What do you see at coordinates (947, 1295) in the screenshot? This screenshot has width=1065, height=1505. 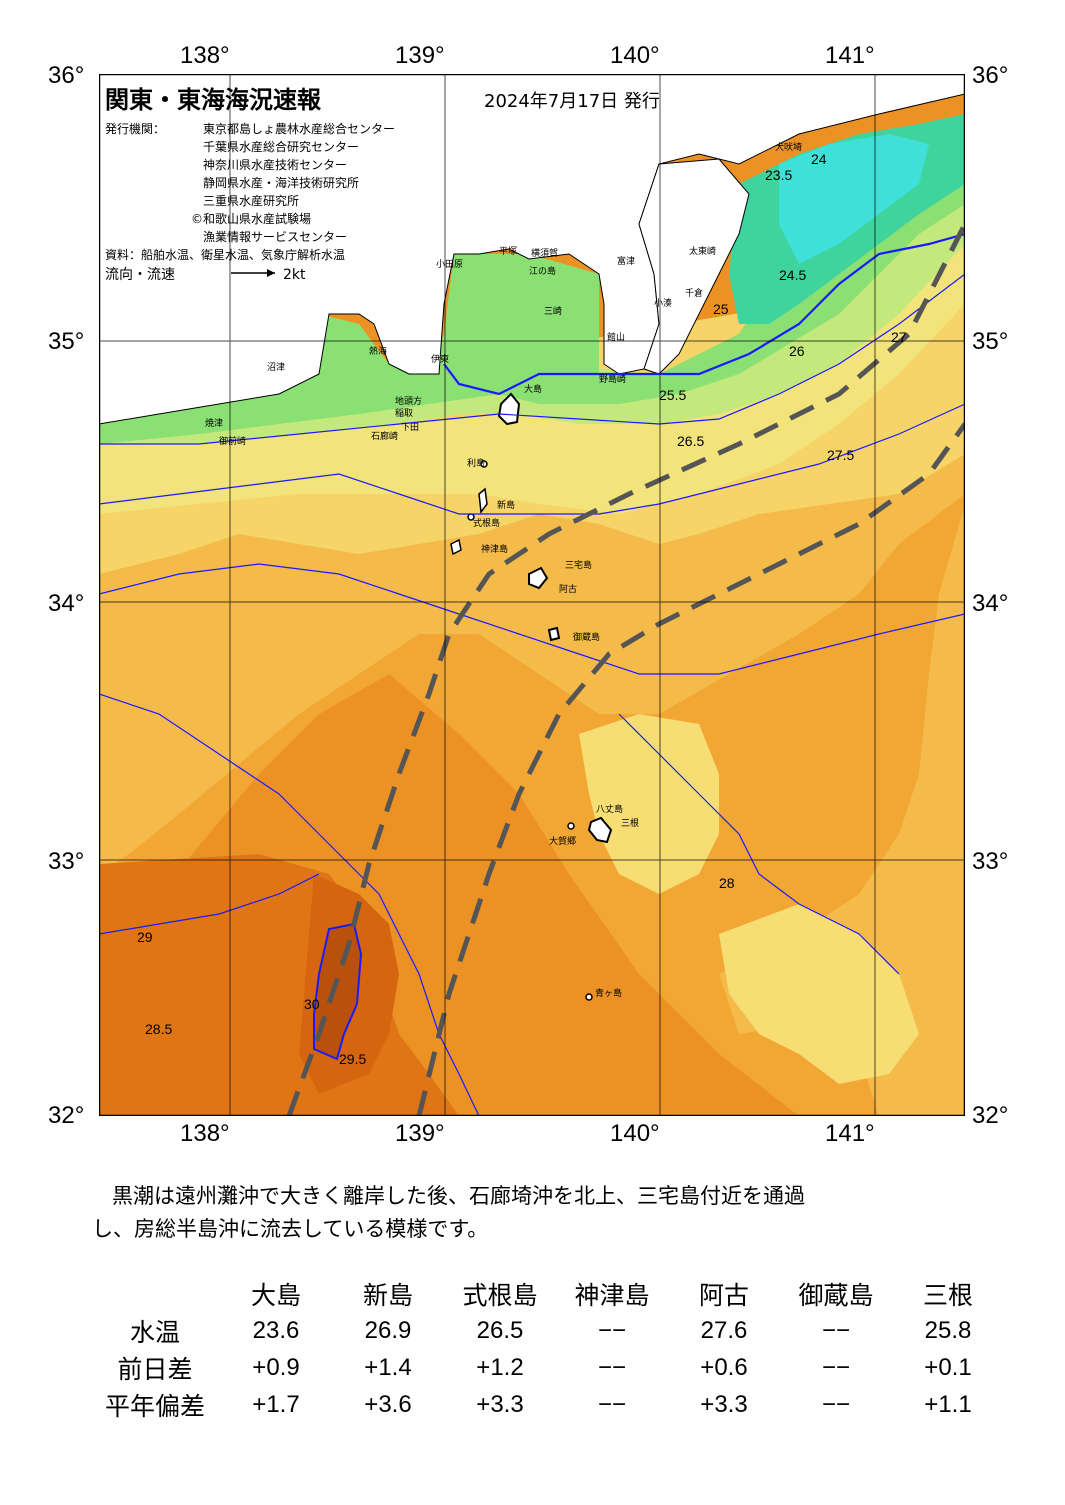 I see `station-header: 三根` at bounding box center [947, 1295].